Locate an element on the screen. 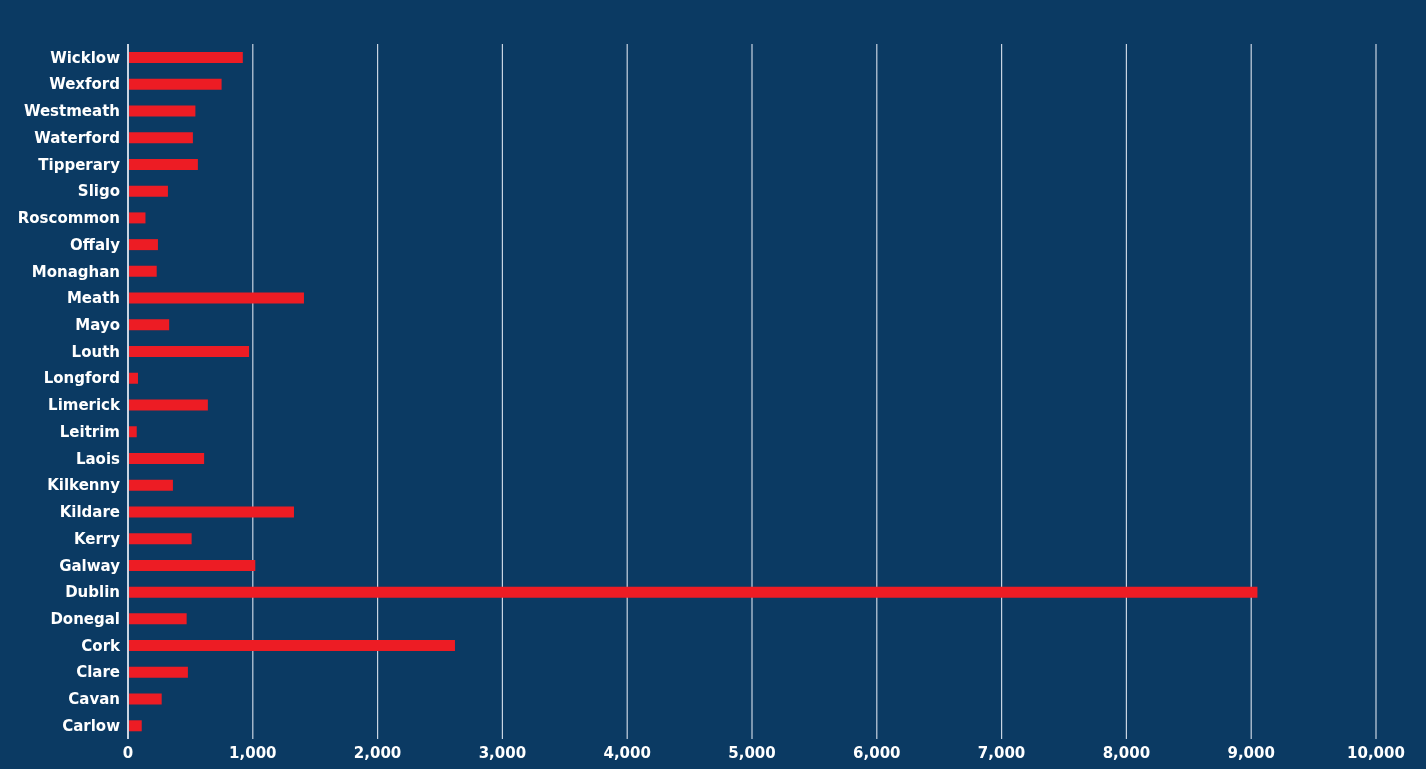 The image size is (1426, 769). y-tick-label: Galway is located at coordinates (90, 565).